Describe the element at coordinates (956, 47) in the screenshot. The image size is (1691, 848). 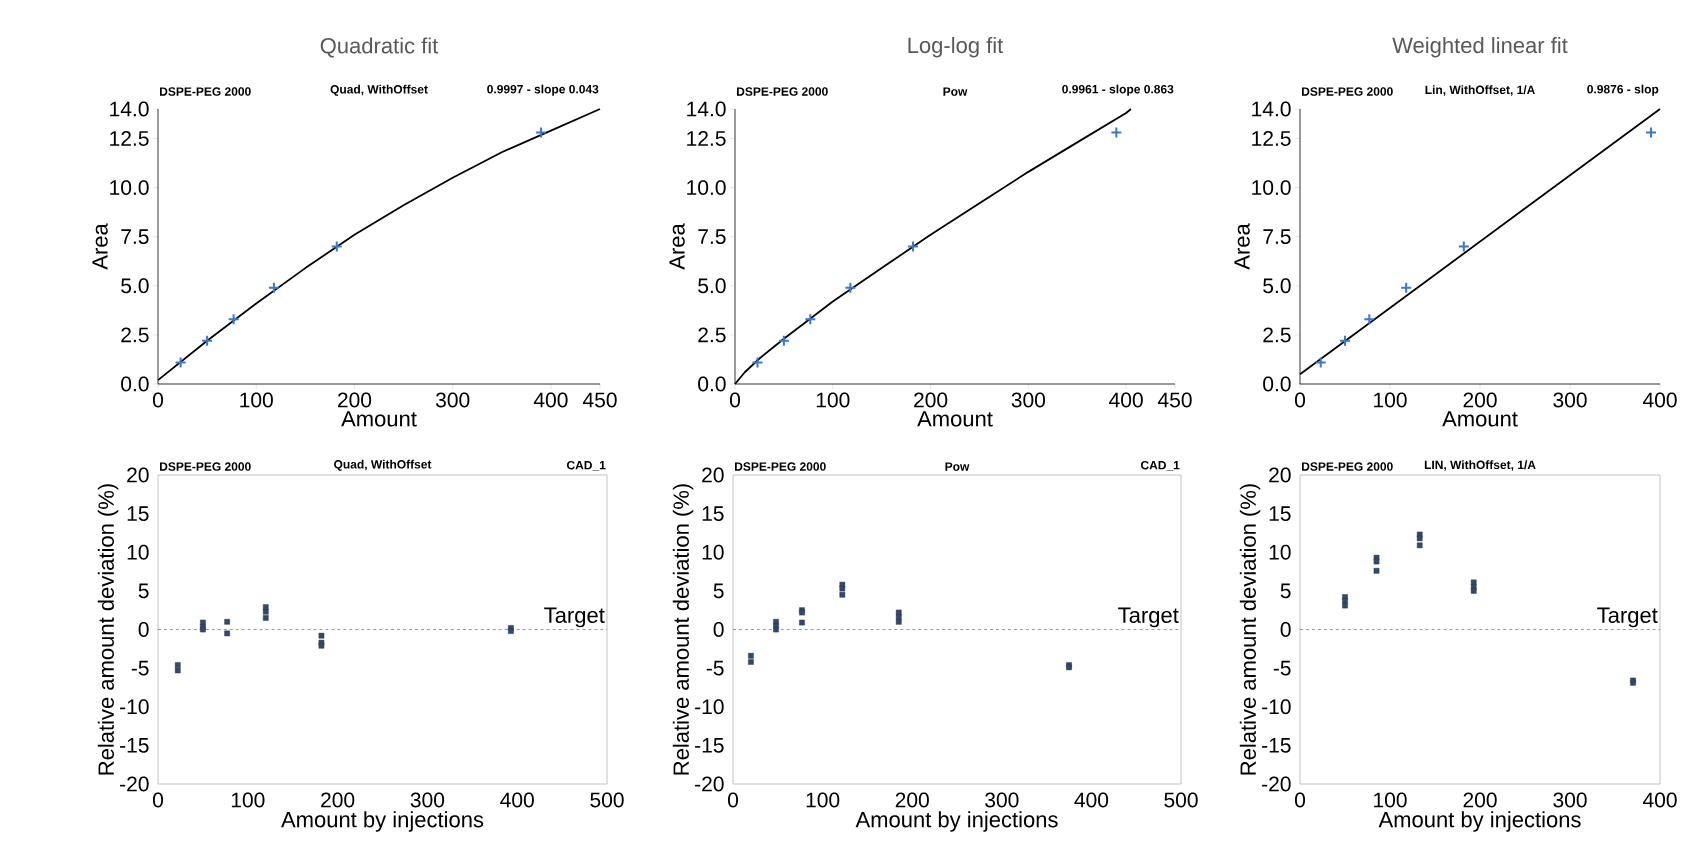
I see `chart-title: Log-log fit` at that location.